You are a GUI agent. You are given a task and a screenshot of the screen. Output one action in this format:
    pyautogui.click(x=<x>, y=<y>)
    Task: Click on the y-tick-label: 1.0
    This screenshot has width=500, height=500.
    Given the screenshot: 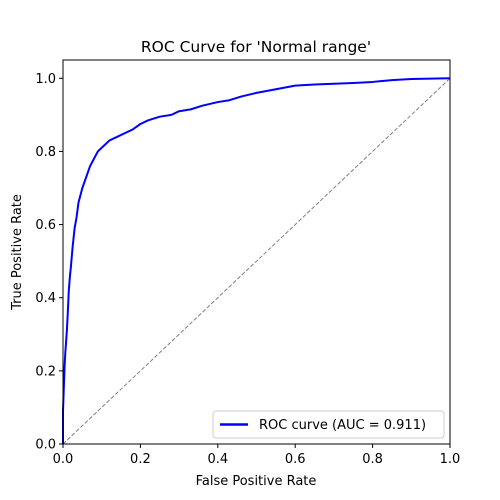 What is the action you would take?
    pyautogui.click(x=45, y=79)
    